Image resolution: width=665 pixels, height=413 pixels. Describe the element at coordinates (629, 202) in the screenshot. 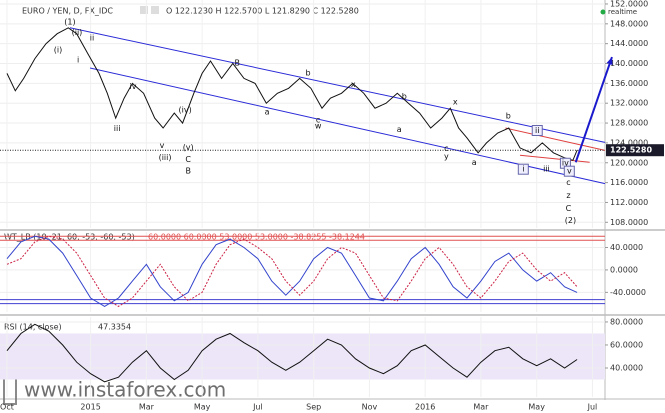

I see `y-tick-label: 112.0000` at that location.